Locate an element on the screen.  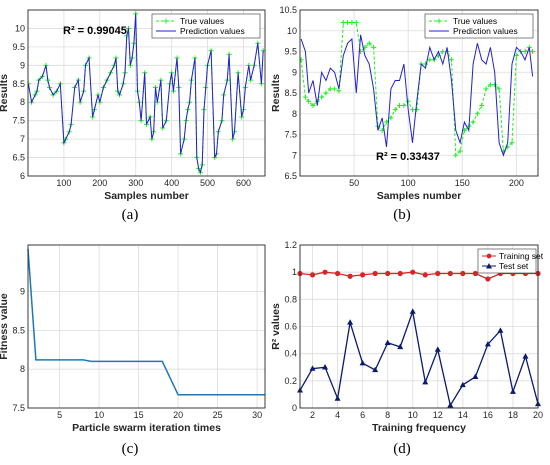
x-axis-title: Particle swarm iteration times is located at coordinates (146, 428).